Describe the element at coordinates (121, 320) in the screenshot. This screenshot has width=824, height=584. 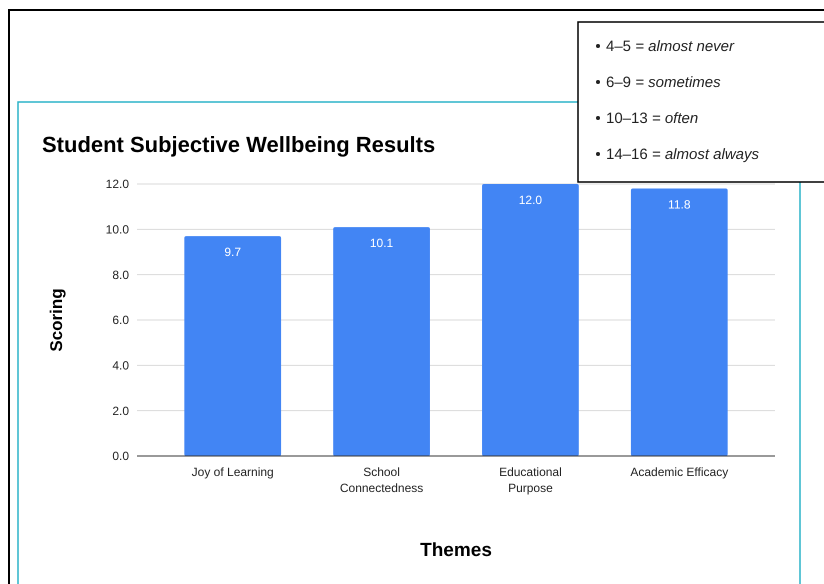
I see `y-tick-label: 6.0` at that location.